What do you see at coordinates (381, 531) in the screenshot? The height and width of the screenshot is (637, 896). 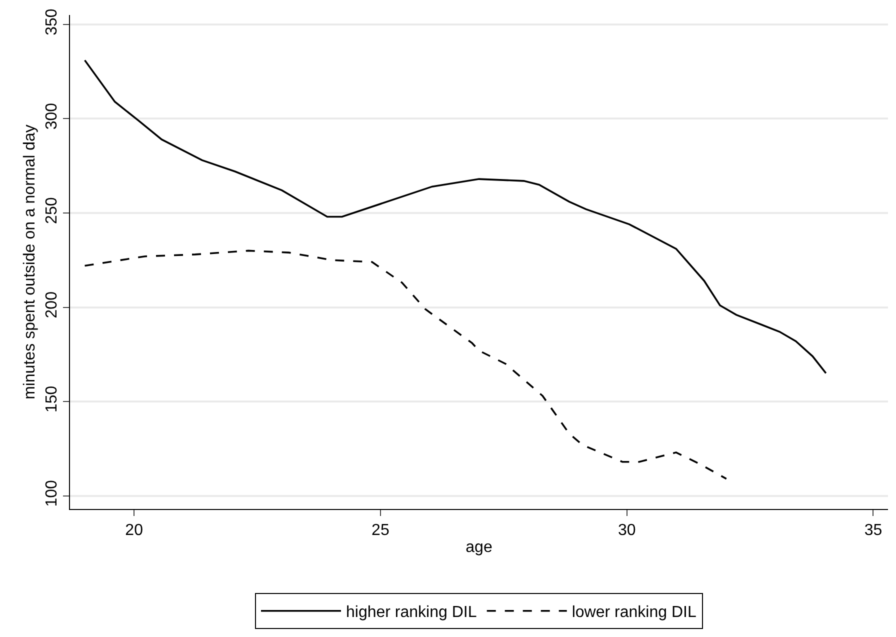 I see `x-tick-label: 25` at bounding box center [381, 531].